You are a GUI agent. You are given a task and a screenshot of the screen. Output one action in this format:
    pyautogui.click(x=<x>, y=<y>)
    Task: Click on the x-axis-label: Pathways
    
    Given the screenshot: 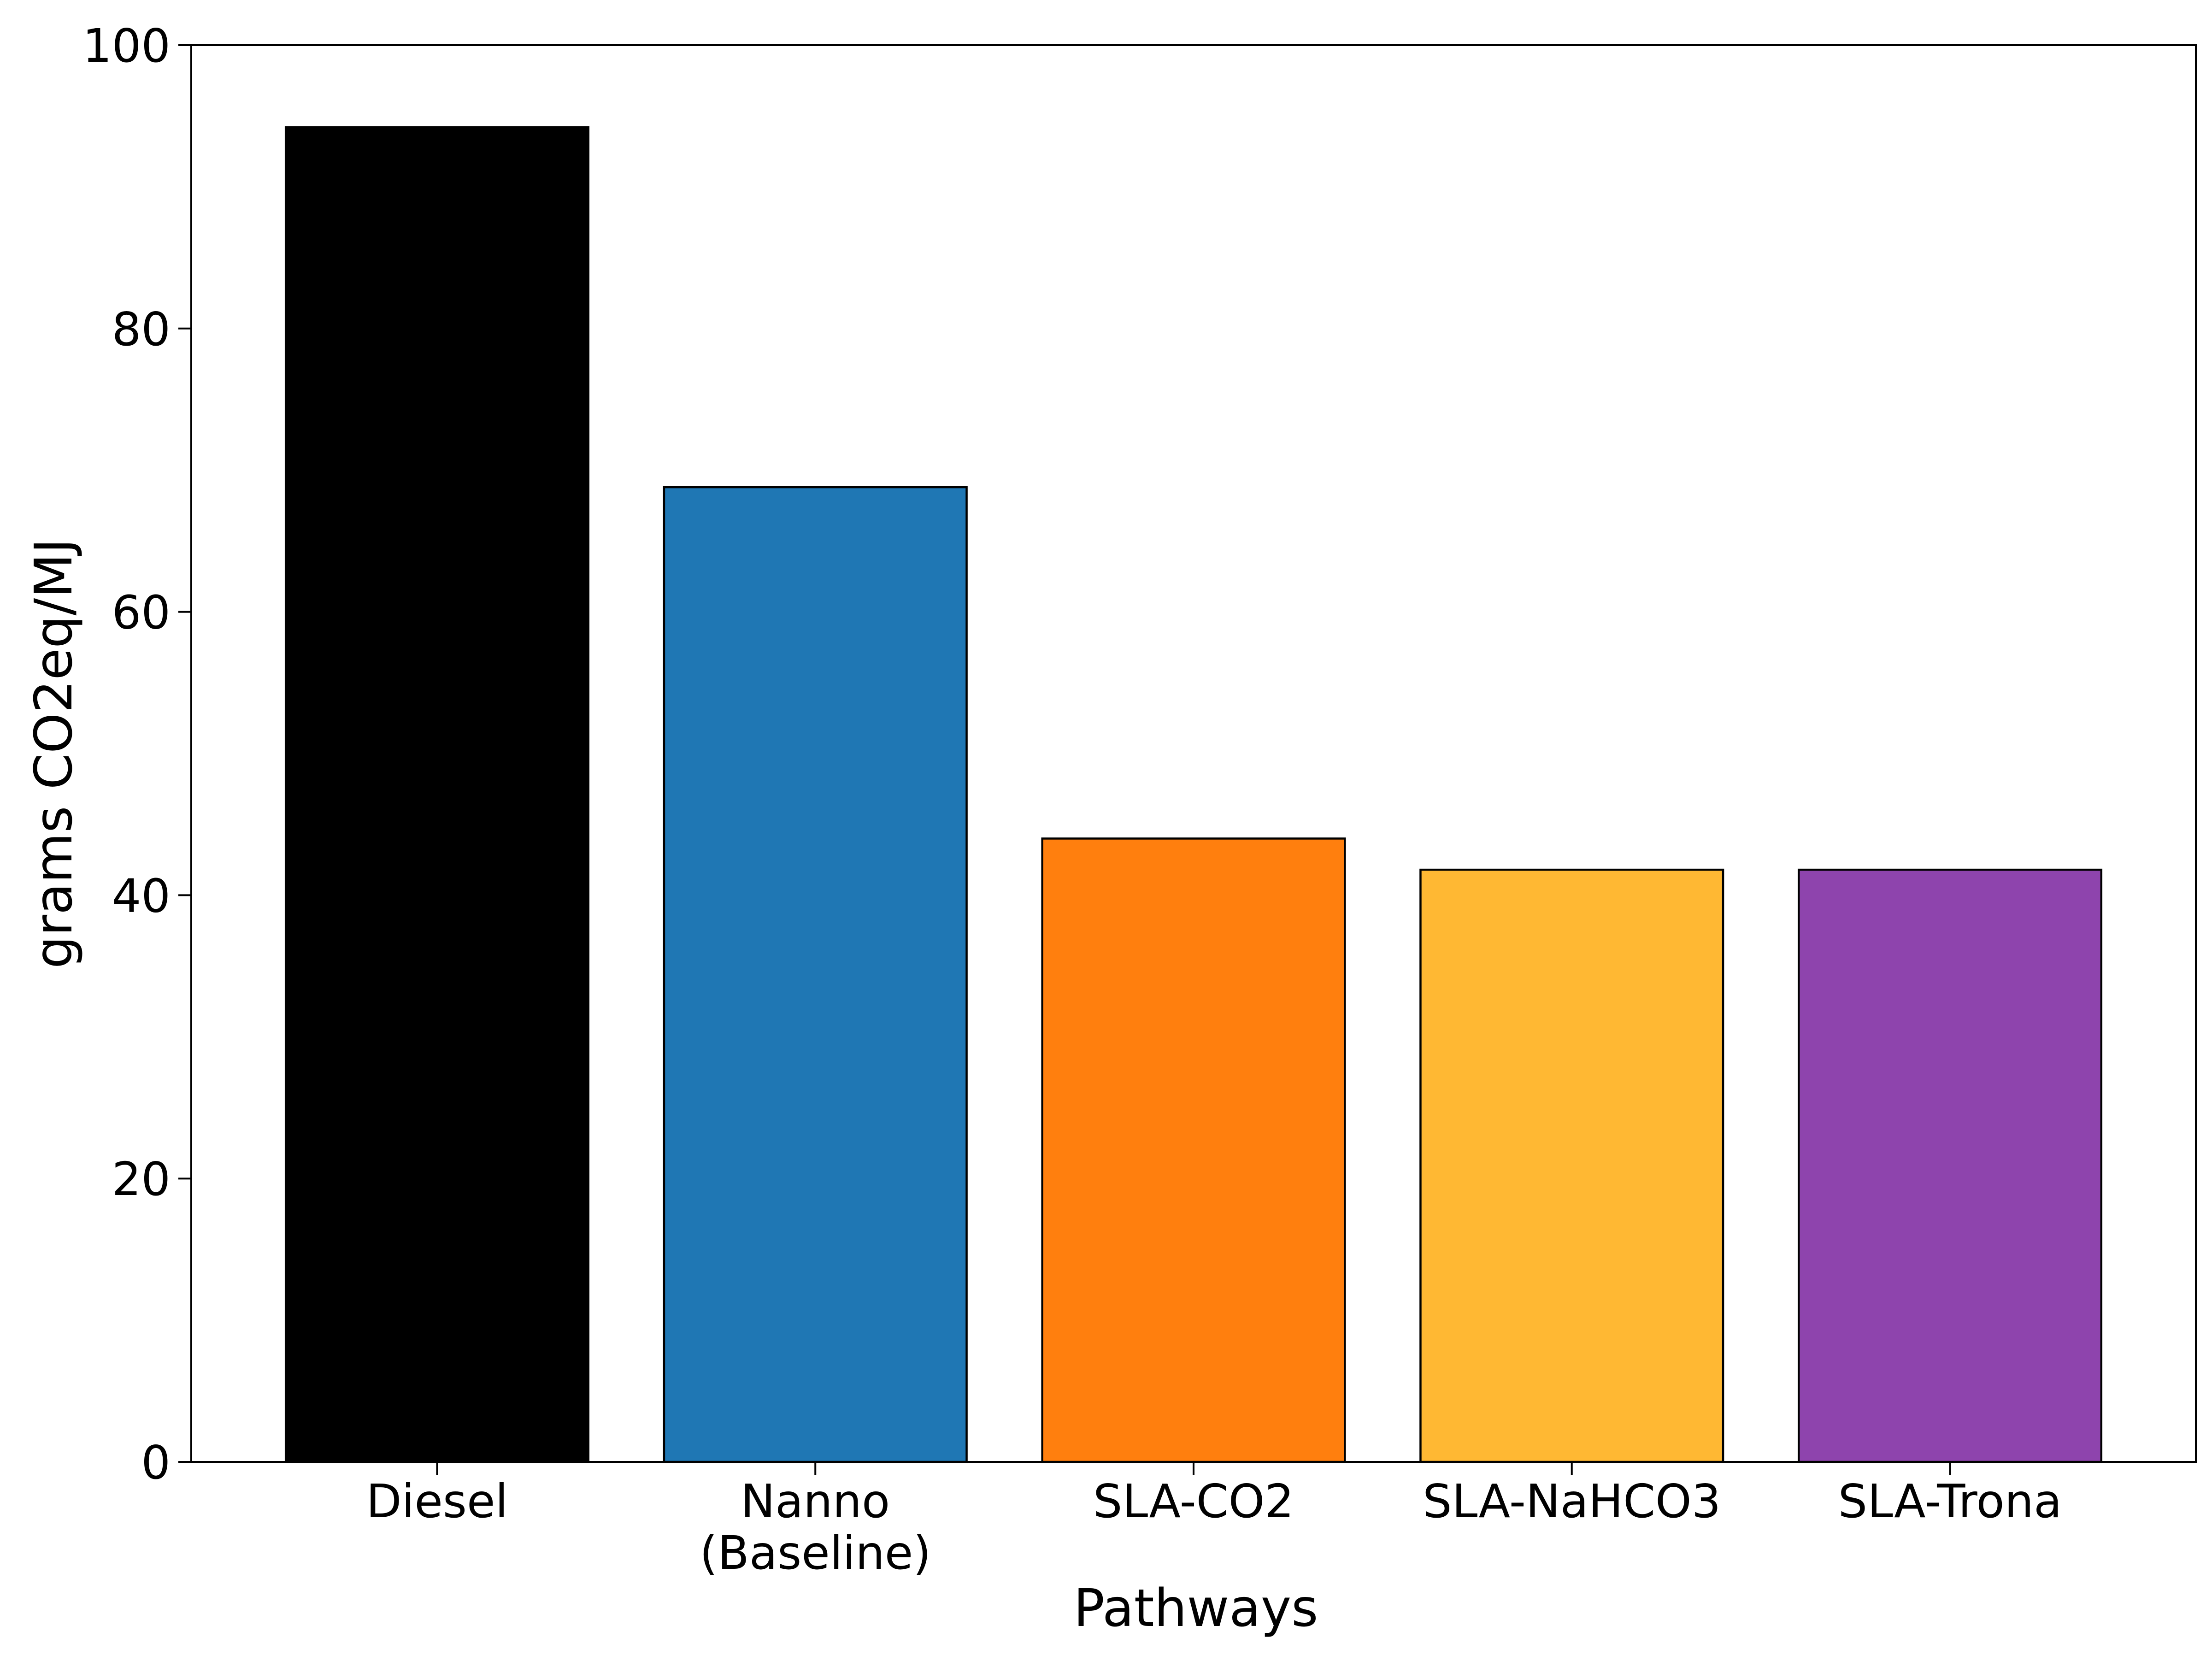 What is the action you would take?
    pyautogui.click(x=1196, y=1608)
    